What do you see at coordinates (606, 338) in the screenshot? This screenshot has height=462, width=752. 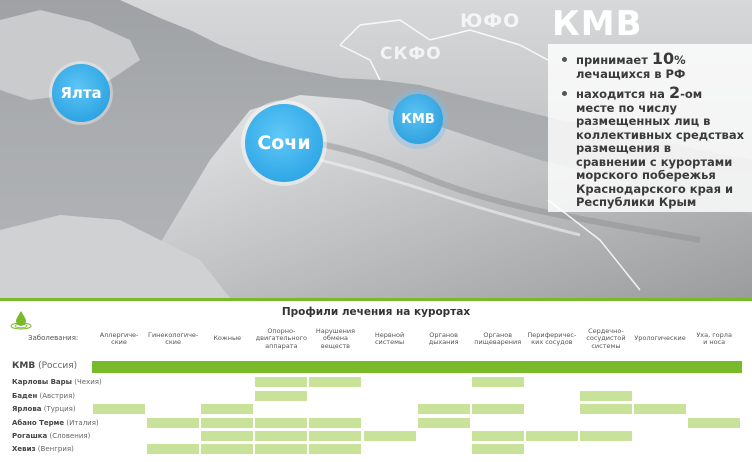 I see `column-header: Сердечно- сосудистой системы` at bounding box center [606, 338].